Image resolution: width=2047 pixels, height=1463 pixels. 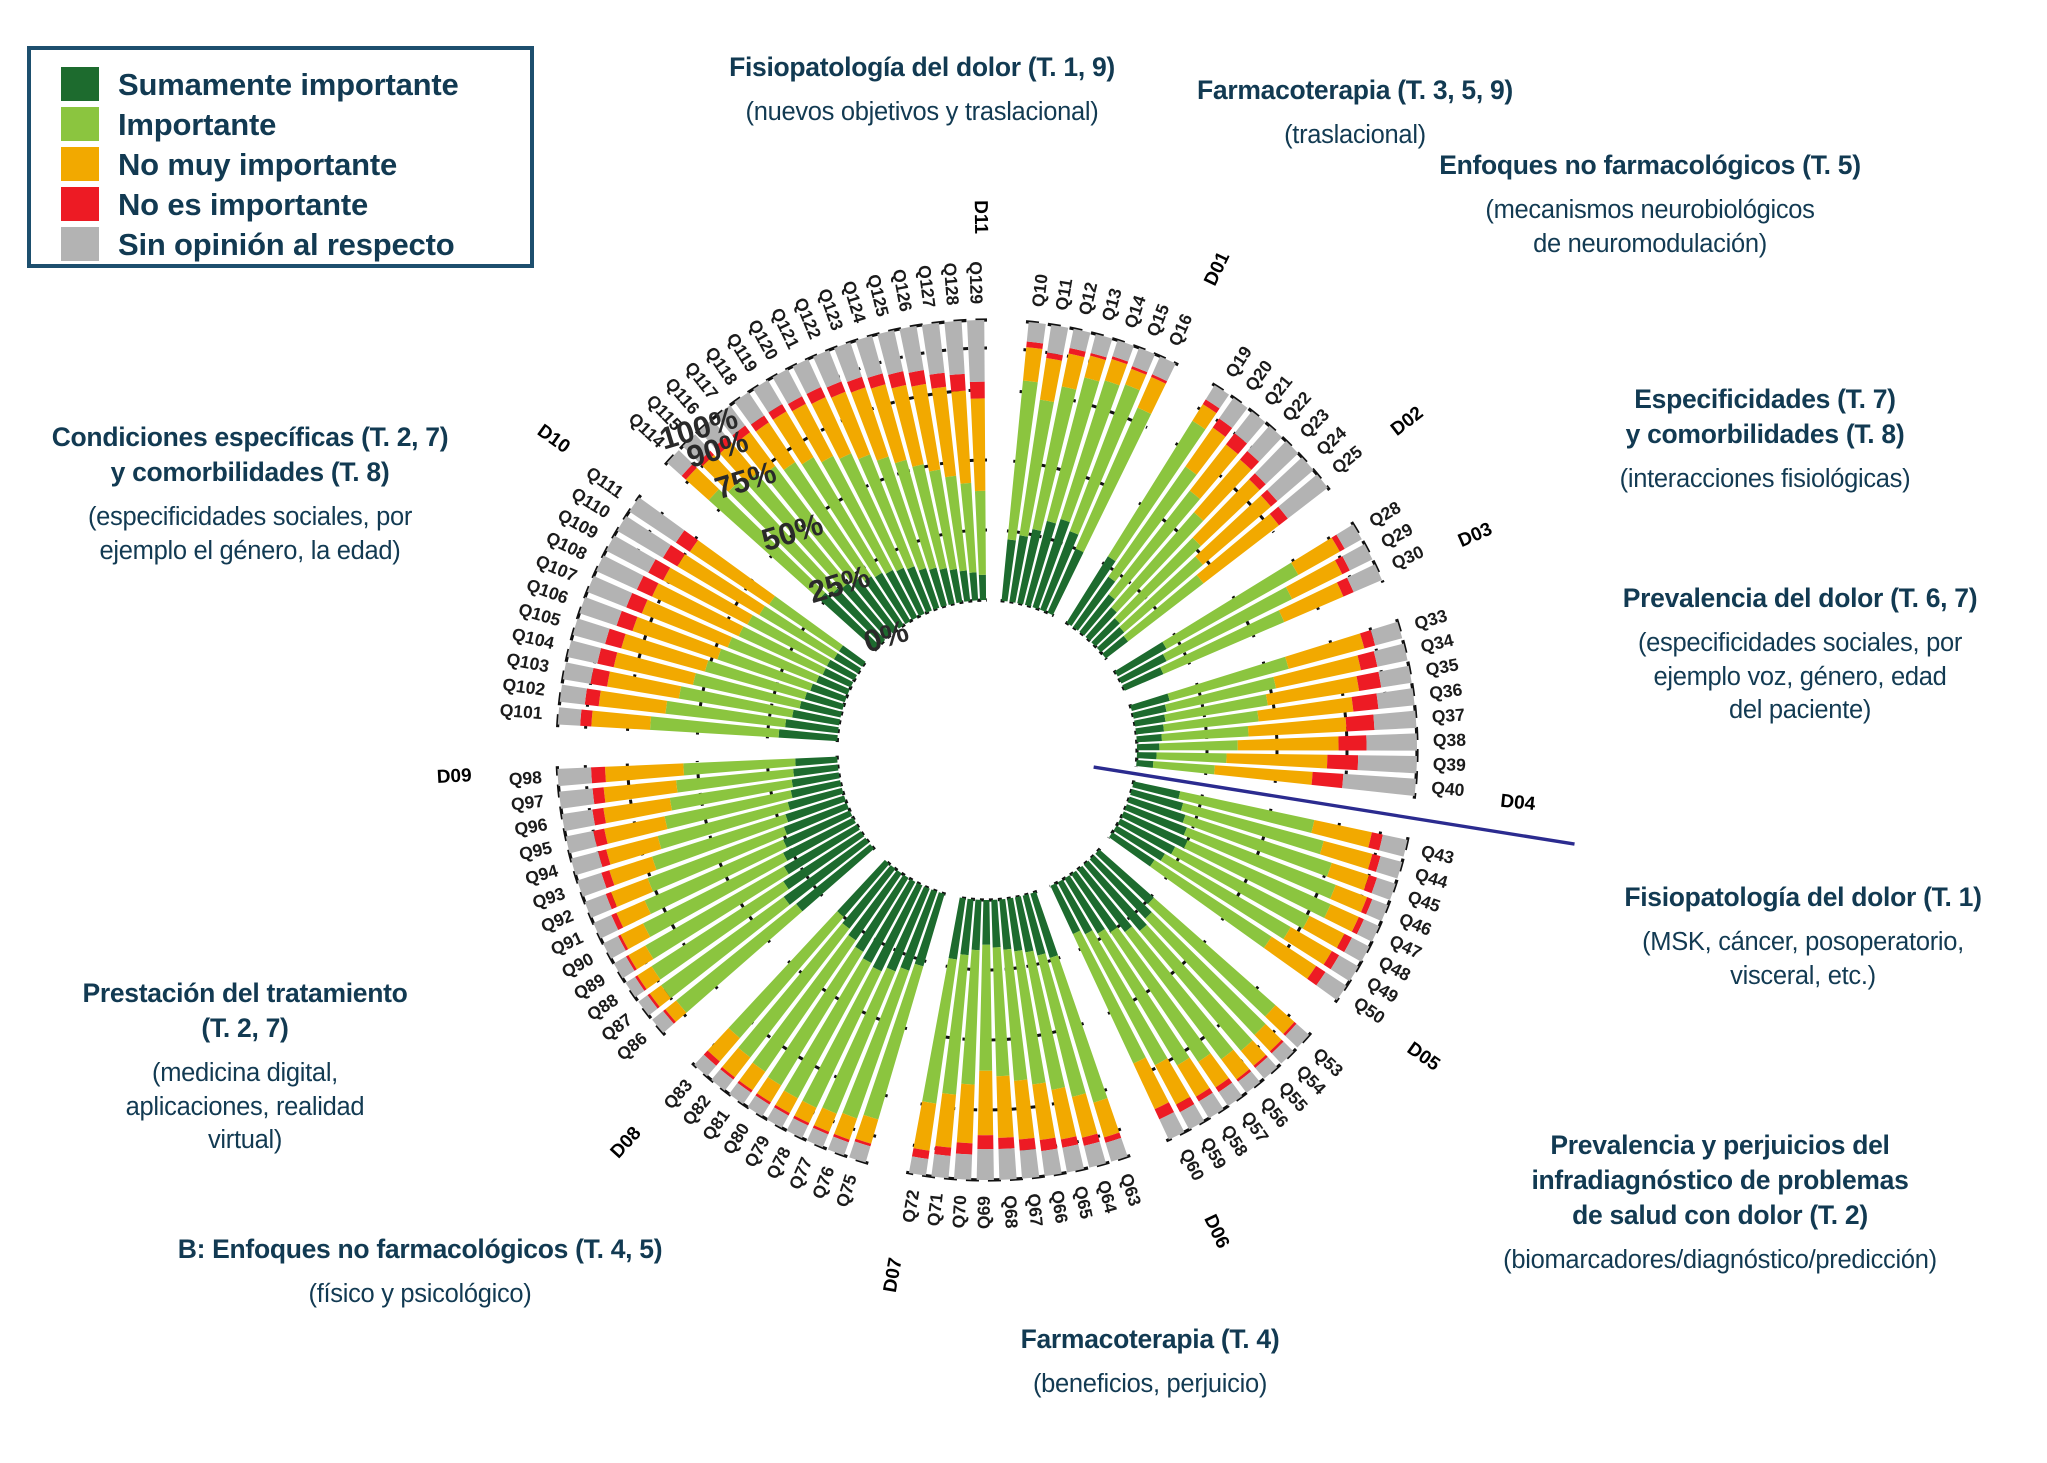 I want to click on bar-Q68, so click(x=1004, y=1039).